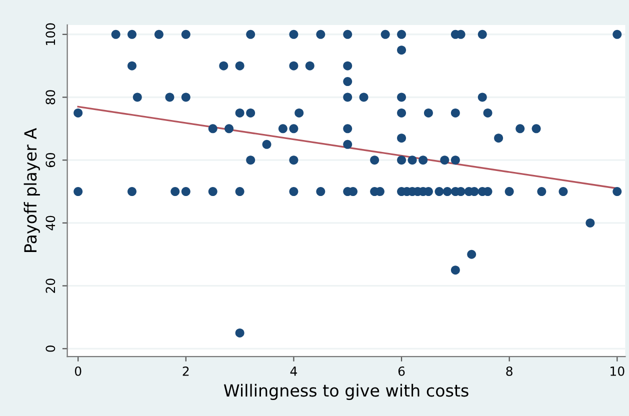 This screenshot has width=629, height=416. I want to click on x-tick-label: 0, so click(78, 371).